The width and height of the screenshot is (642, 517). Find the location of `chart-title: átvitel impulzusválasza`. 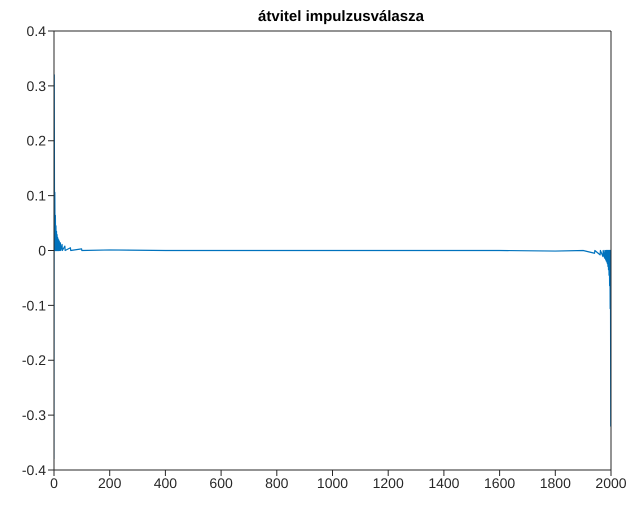

chart-title: átvitel impulzusválasza is located at coordinates (341, 16).